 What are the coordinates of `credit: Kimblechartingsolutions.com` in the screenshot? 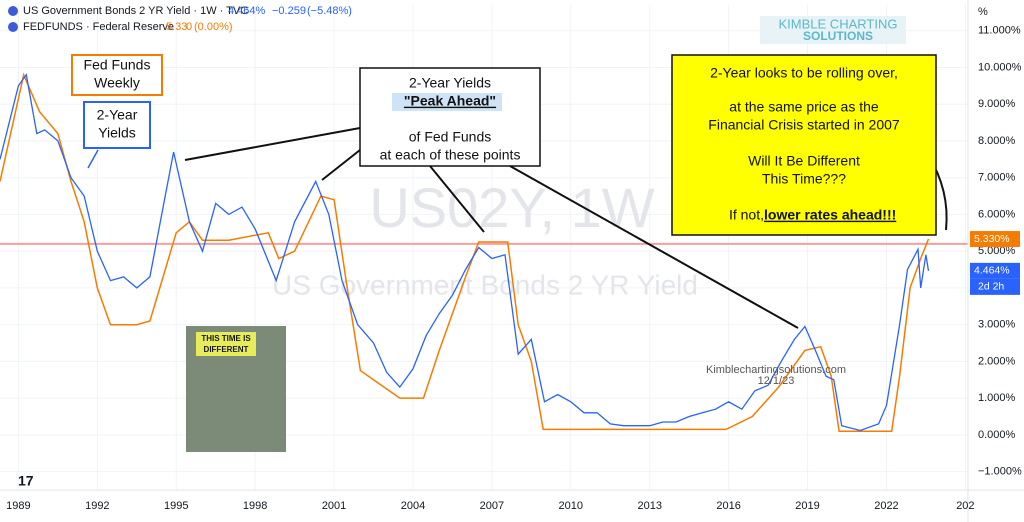 It's located at (776, 370).